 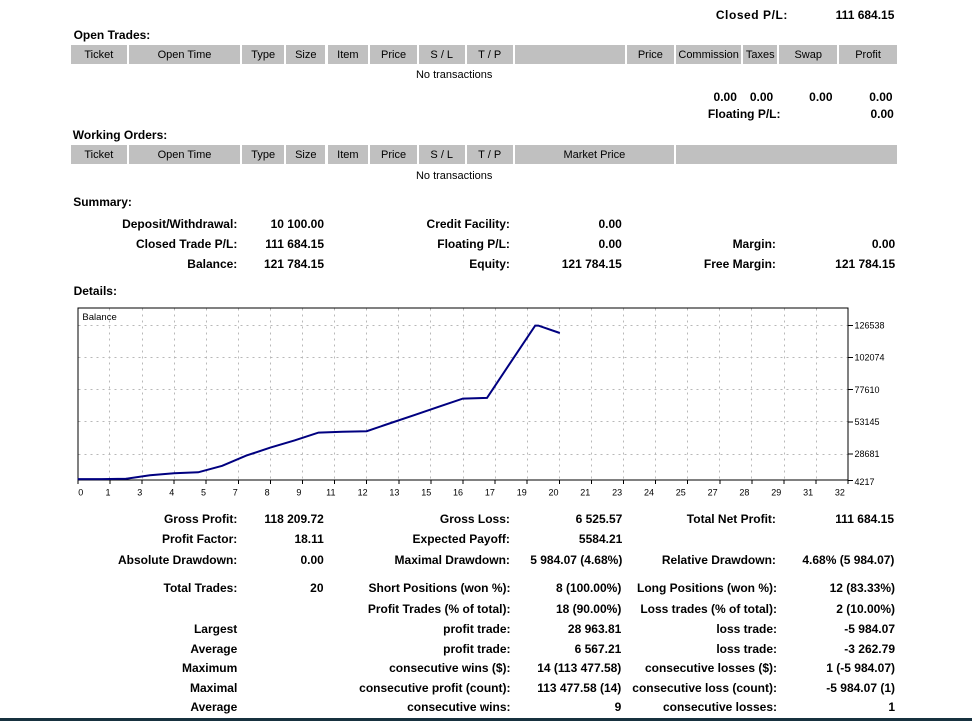 I want to click on svg-text: 11, so click(x=330, y=492).